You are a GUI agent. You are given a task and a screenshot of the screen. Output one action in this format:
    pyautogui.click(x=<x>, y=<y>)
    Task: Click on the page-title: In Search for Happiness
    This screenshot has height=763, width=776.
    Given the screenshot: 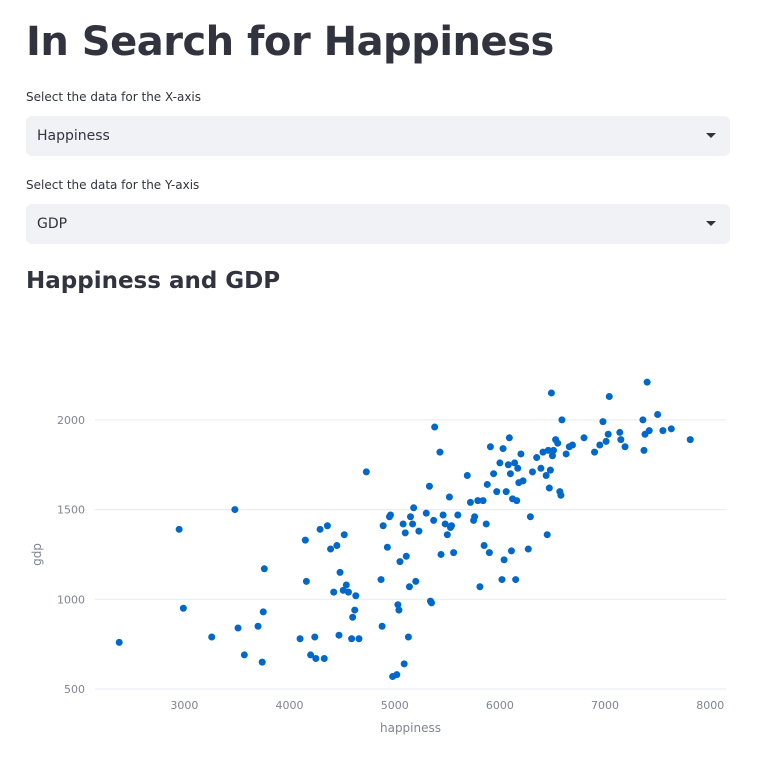 What is the action you would take?
    pyautogui.click(x=290, y=42)
    